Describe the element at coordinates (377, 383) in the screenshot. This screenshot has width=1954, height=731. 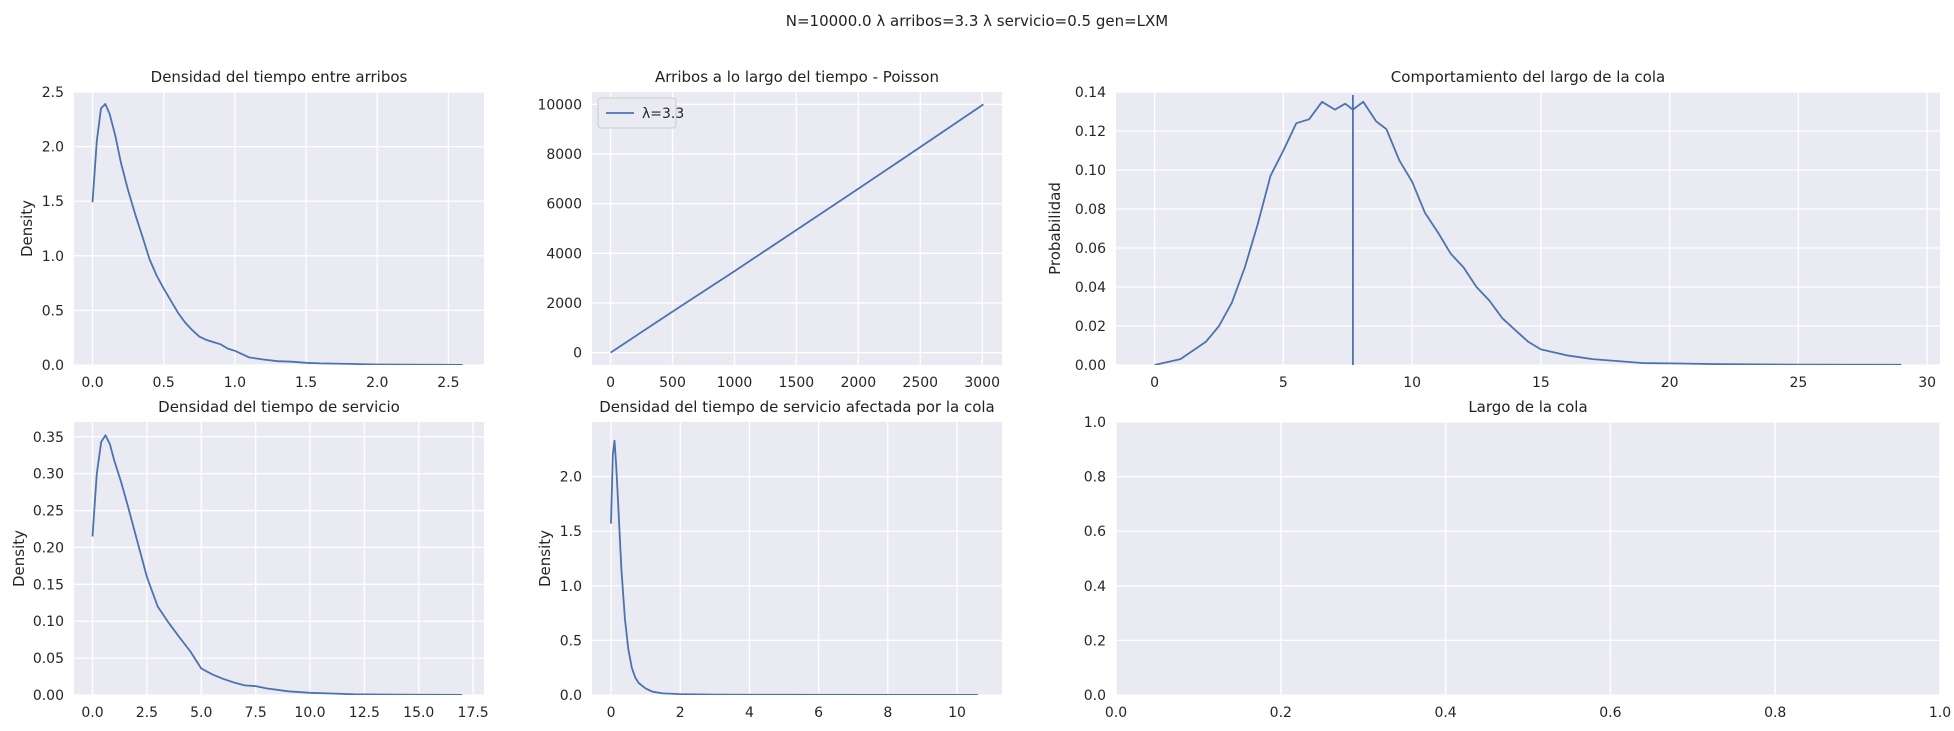
I see `x-tick-label: 2.0` at that location.